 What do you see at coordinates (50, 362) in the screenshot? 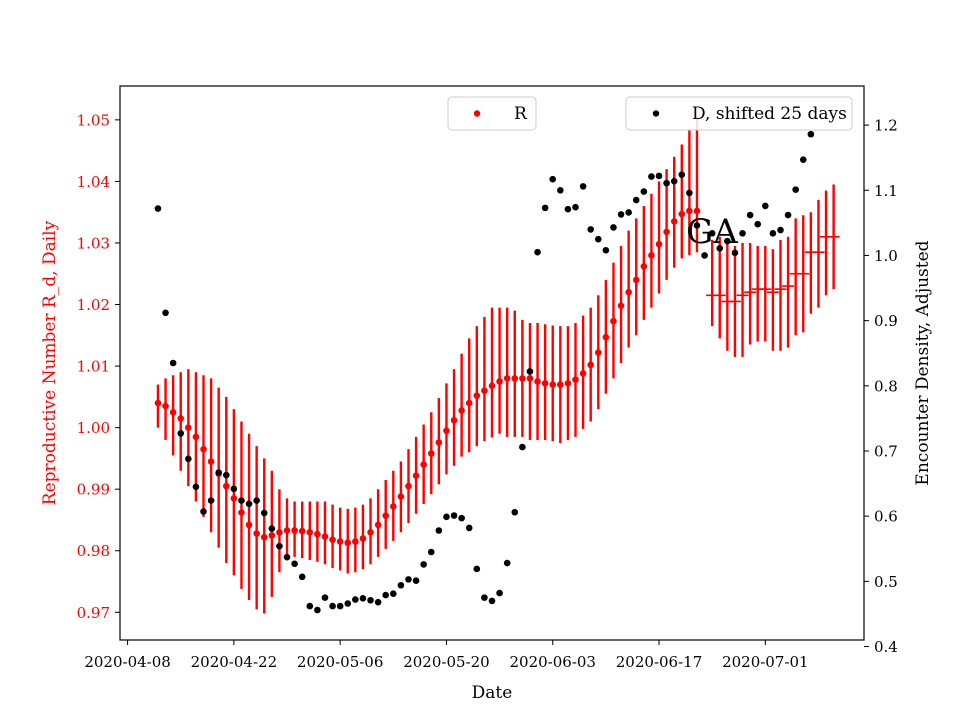
I see `y-left-axis-label: Reproductive Number R_d, Daily` at bounding box center [50, 362].